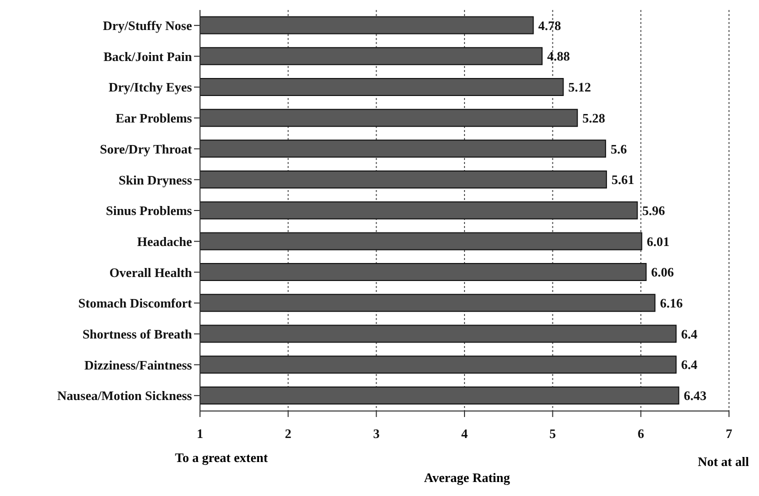 Image resolution: width=759 pixels, height=496 pixels. Describe the element at coordinates (200, 434) in the screenshot. I see `x-tick-label: 1` at that location.